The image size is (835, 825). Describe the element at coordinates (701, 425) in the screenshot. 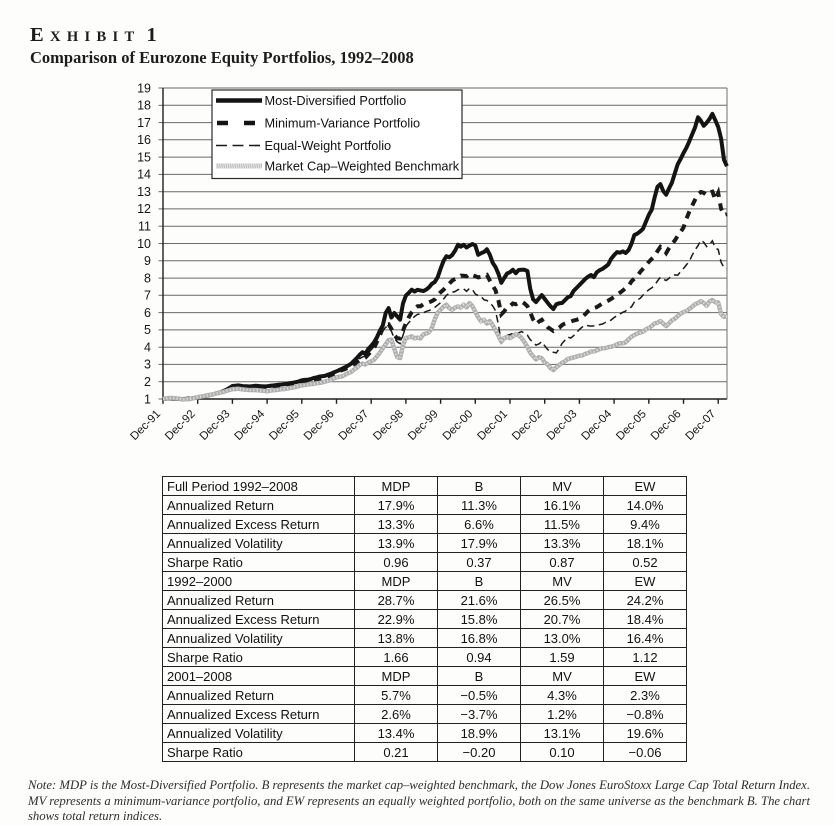

I see `svg-text: Dec-07` at that location.